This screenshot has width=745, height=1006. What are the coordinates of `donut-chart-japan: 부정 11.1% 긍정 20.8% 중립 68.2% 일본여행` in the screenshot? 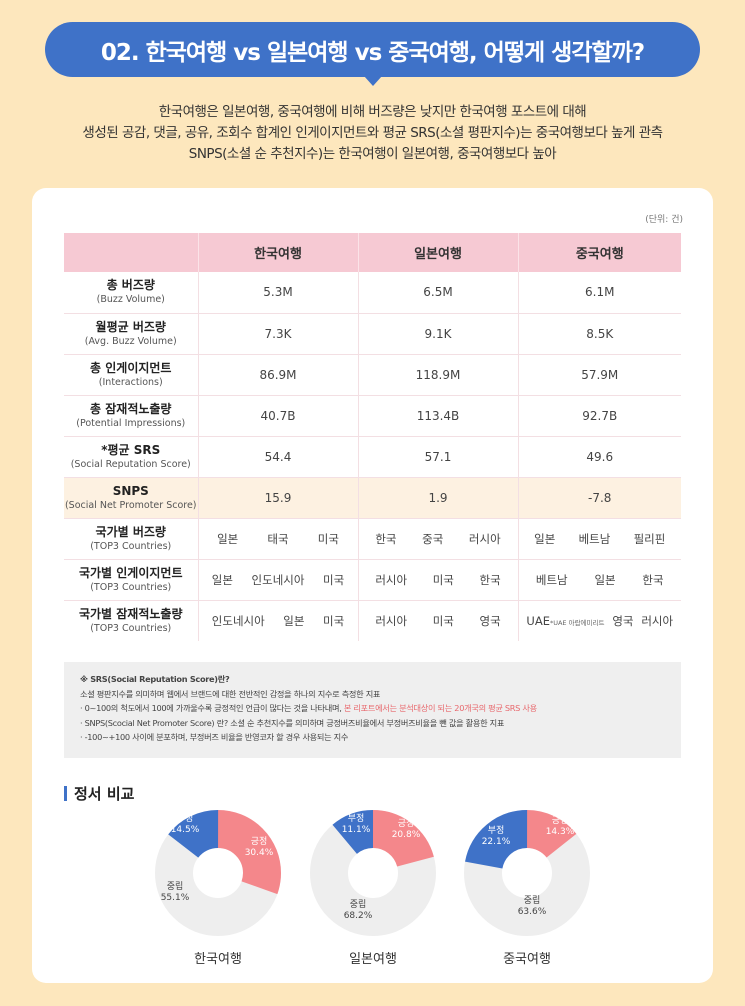 It's located at (373, 888).